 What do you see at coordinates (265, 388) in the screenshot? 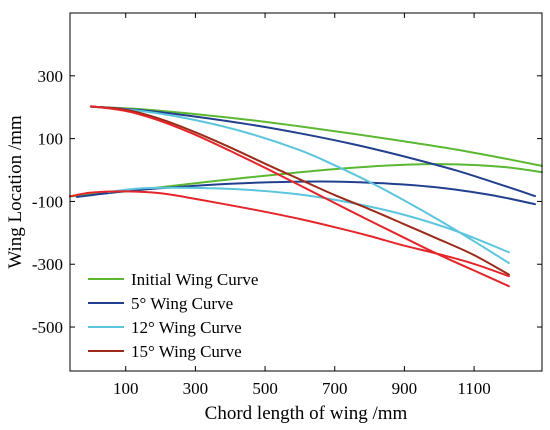
I see `x-tick-label: 500` at bounding box center [265, 388].